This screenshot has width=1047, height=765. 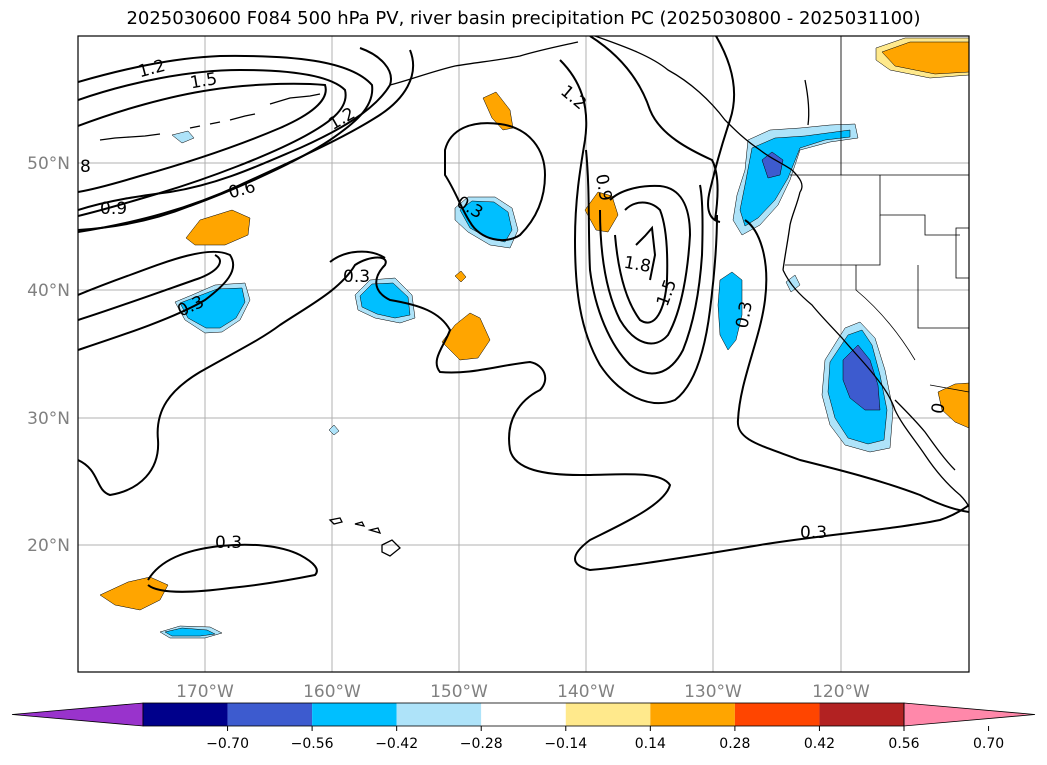 What do you see at coordinates (939, 408) in the screenshot?
I see `contour-label: 0` at bounding box center [939, 408].